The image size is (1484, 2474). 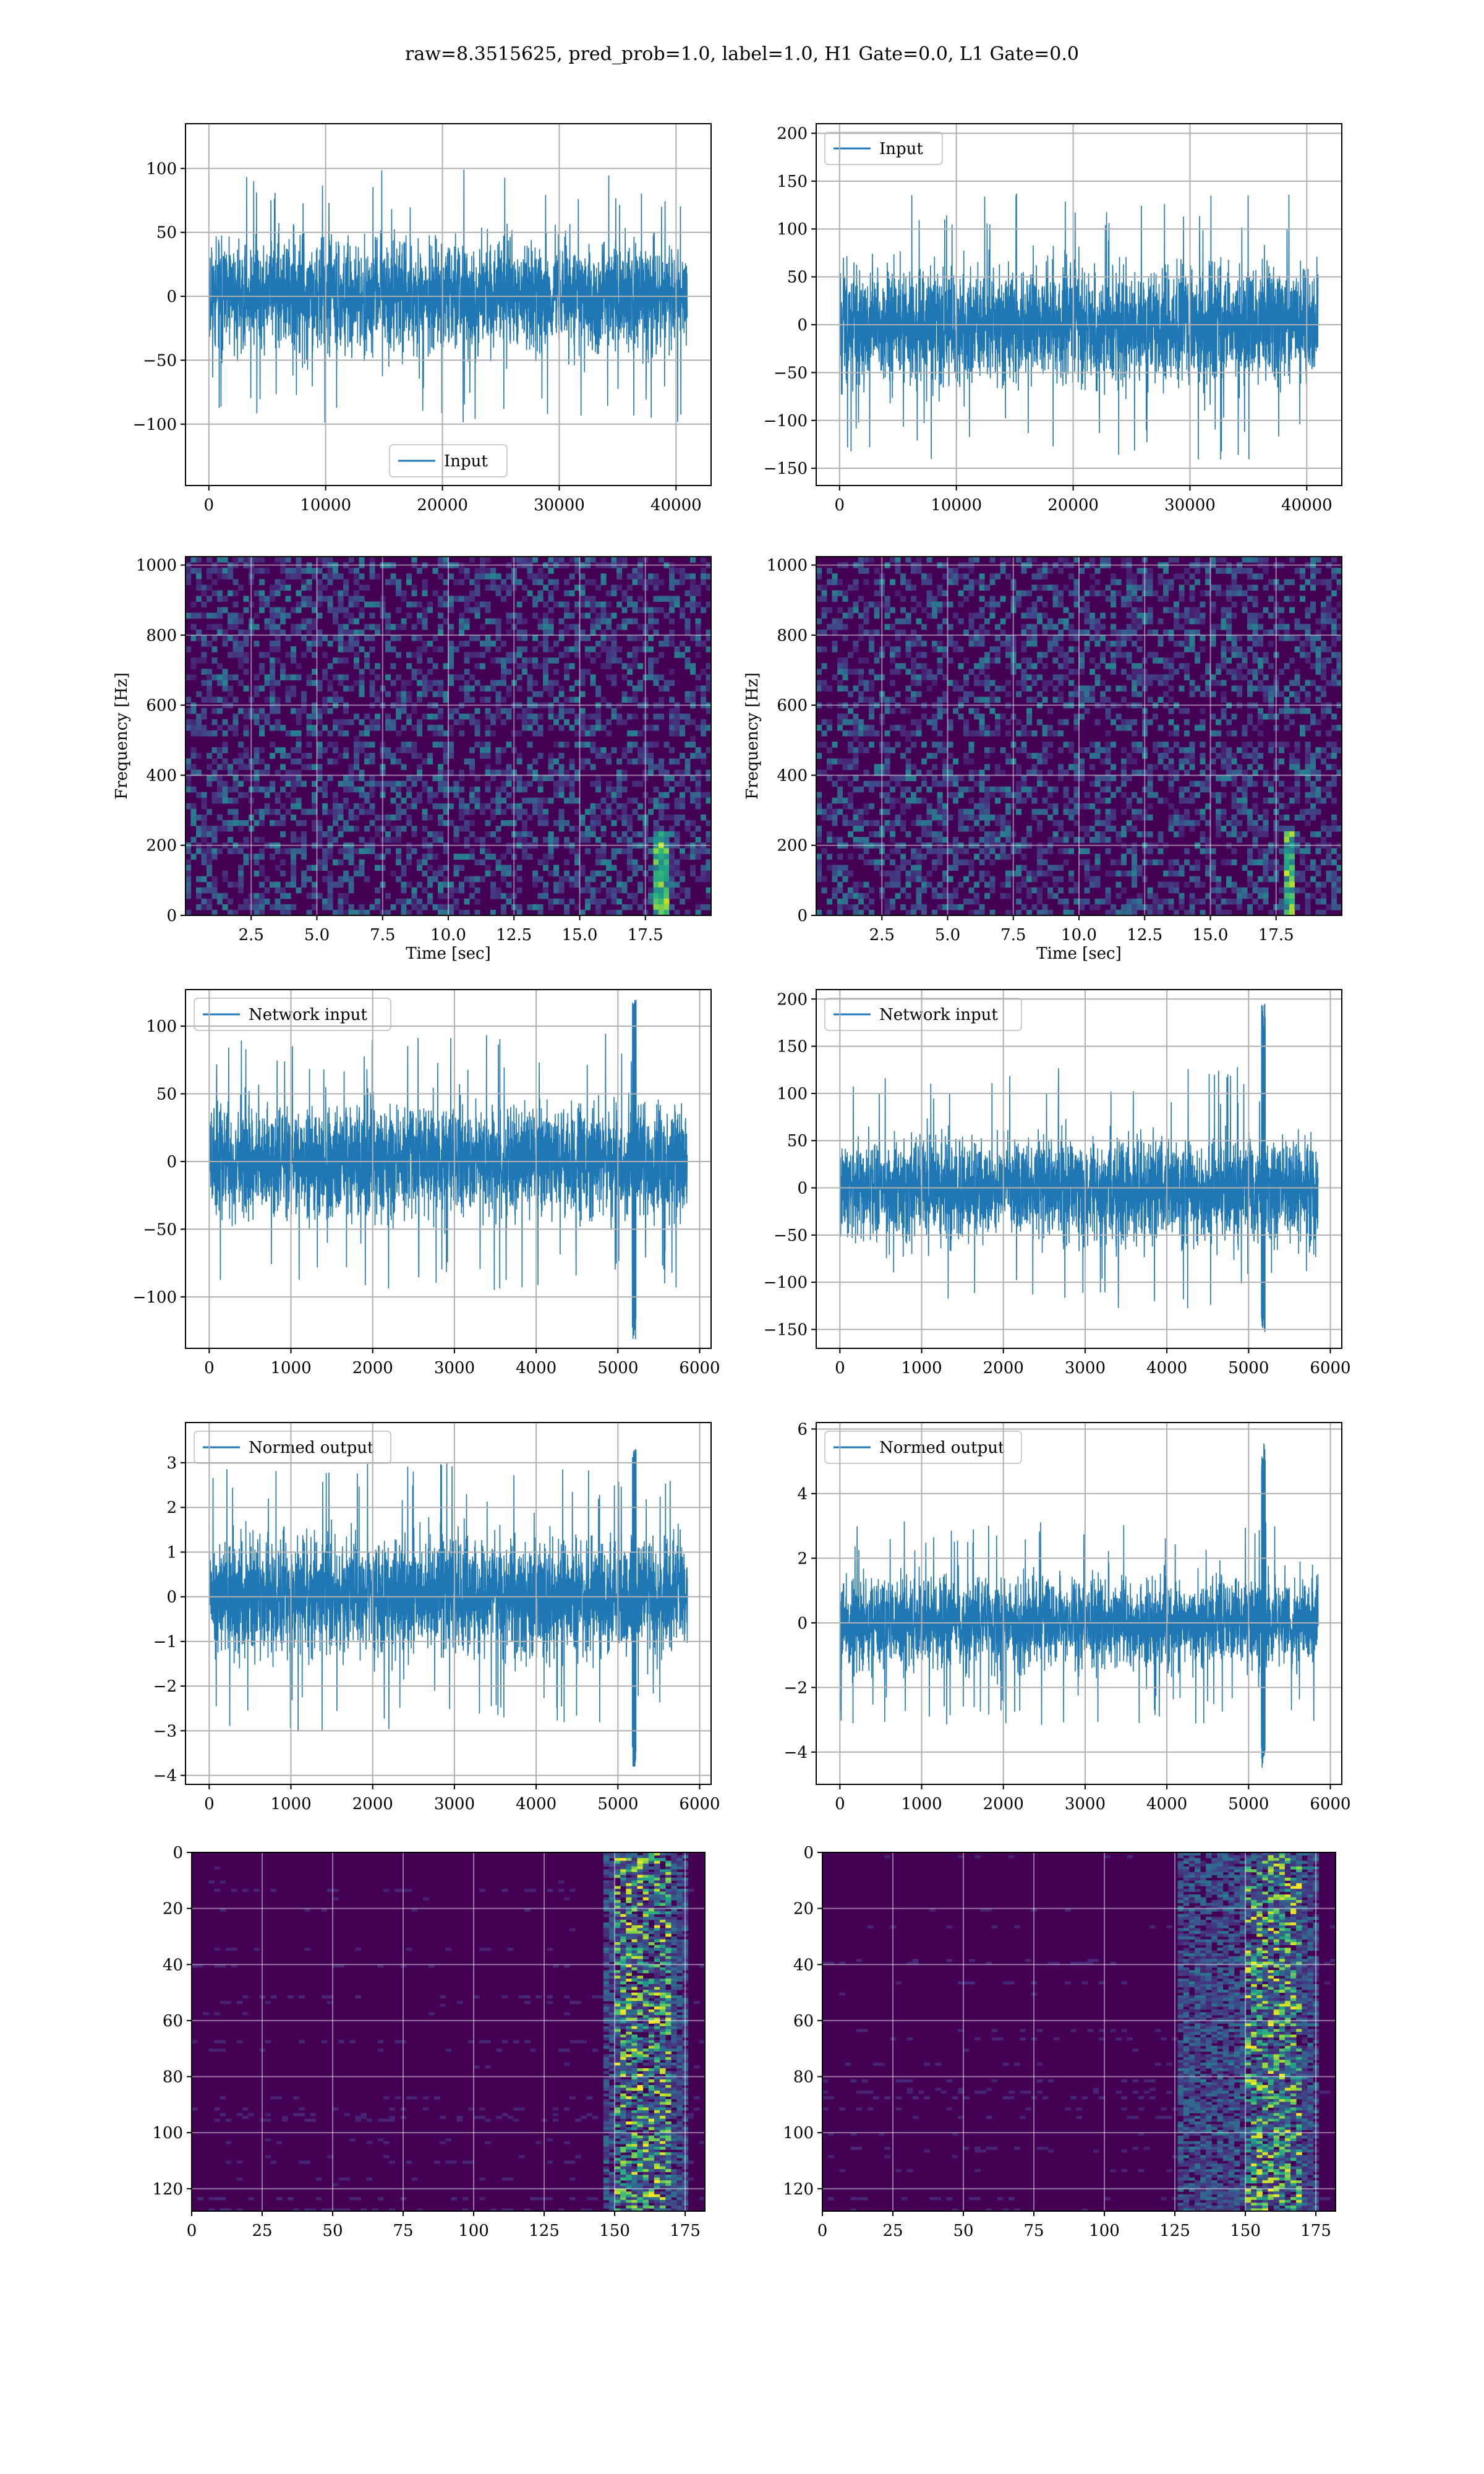 I want to click on x-tick-label: 125, so click(x=544, y=2231).